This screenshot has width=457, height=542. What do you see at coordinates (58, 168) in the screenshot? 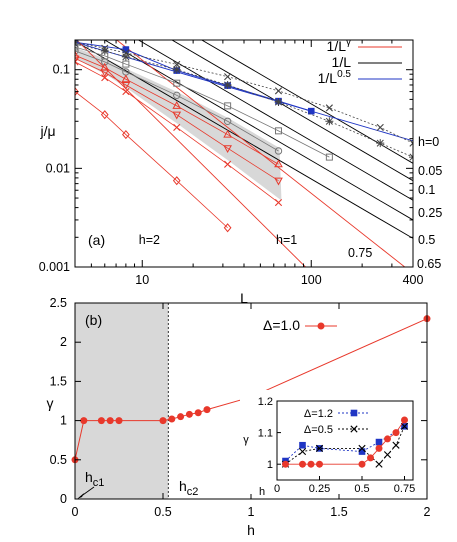
I see `y-tick-label: 0.01` at bounding box center [58, 168].